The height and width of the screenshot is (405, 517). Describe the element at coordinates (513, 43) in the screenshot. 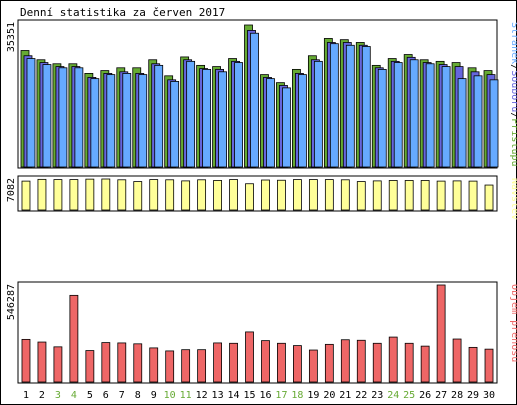

I see `legend-entry: Stránek` at that location.